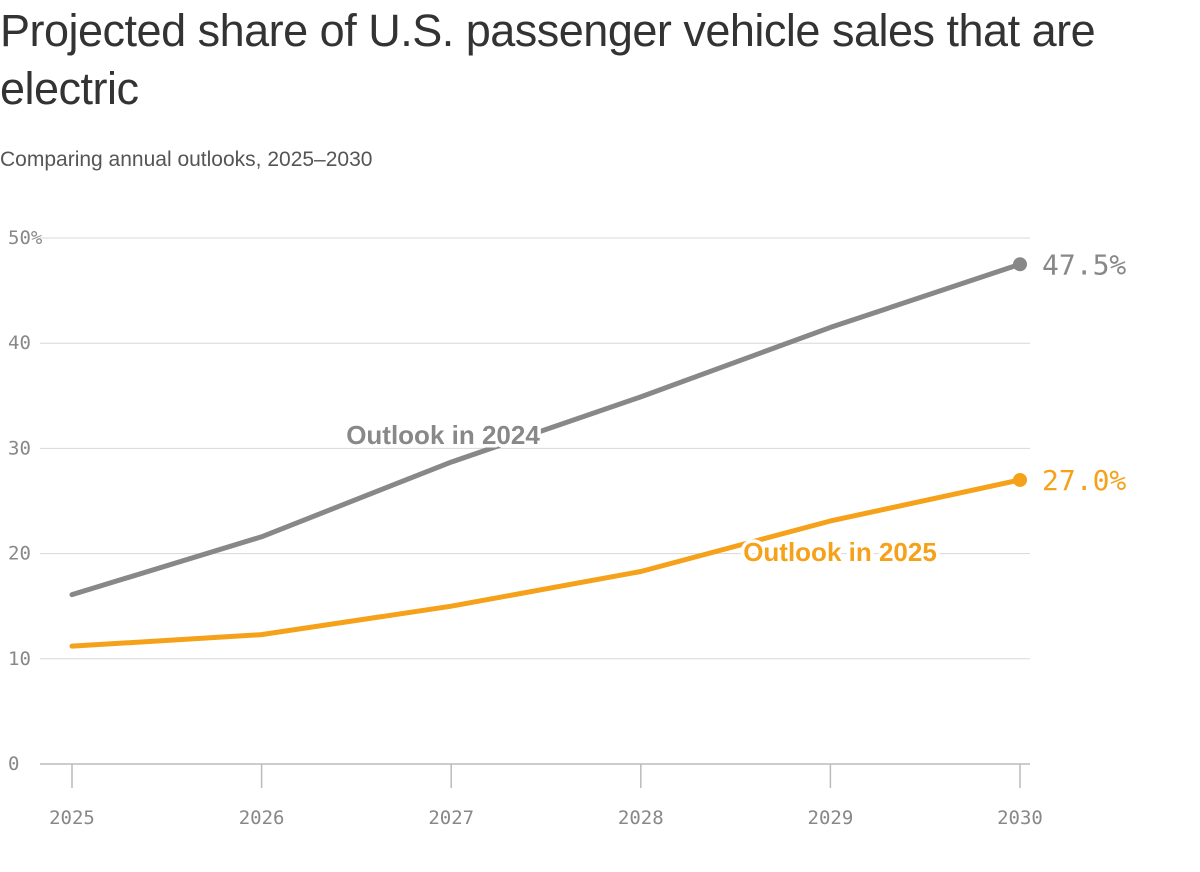 This screenshot has height=872, width=1200. What do you see at coordinates (186, 159) in the screenshot?
I see `chart-subtitle: Comparing annual outlooks, 2025–2030` at bounding box center [186, 159].